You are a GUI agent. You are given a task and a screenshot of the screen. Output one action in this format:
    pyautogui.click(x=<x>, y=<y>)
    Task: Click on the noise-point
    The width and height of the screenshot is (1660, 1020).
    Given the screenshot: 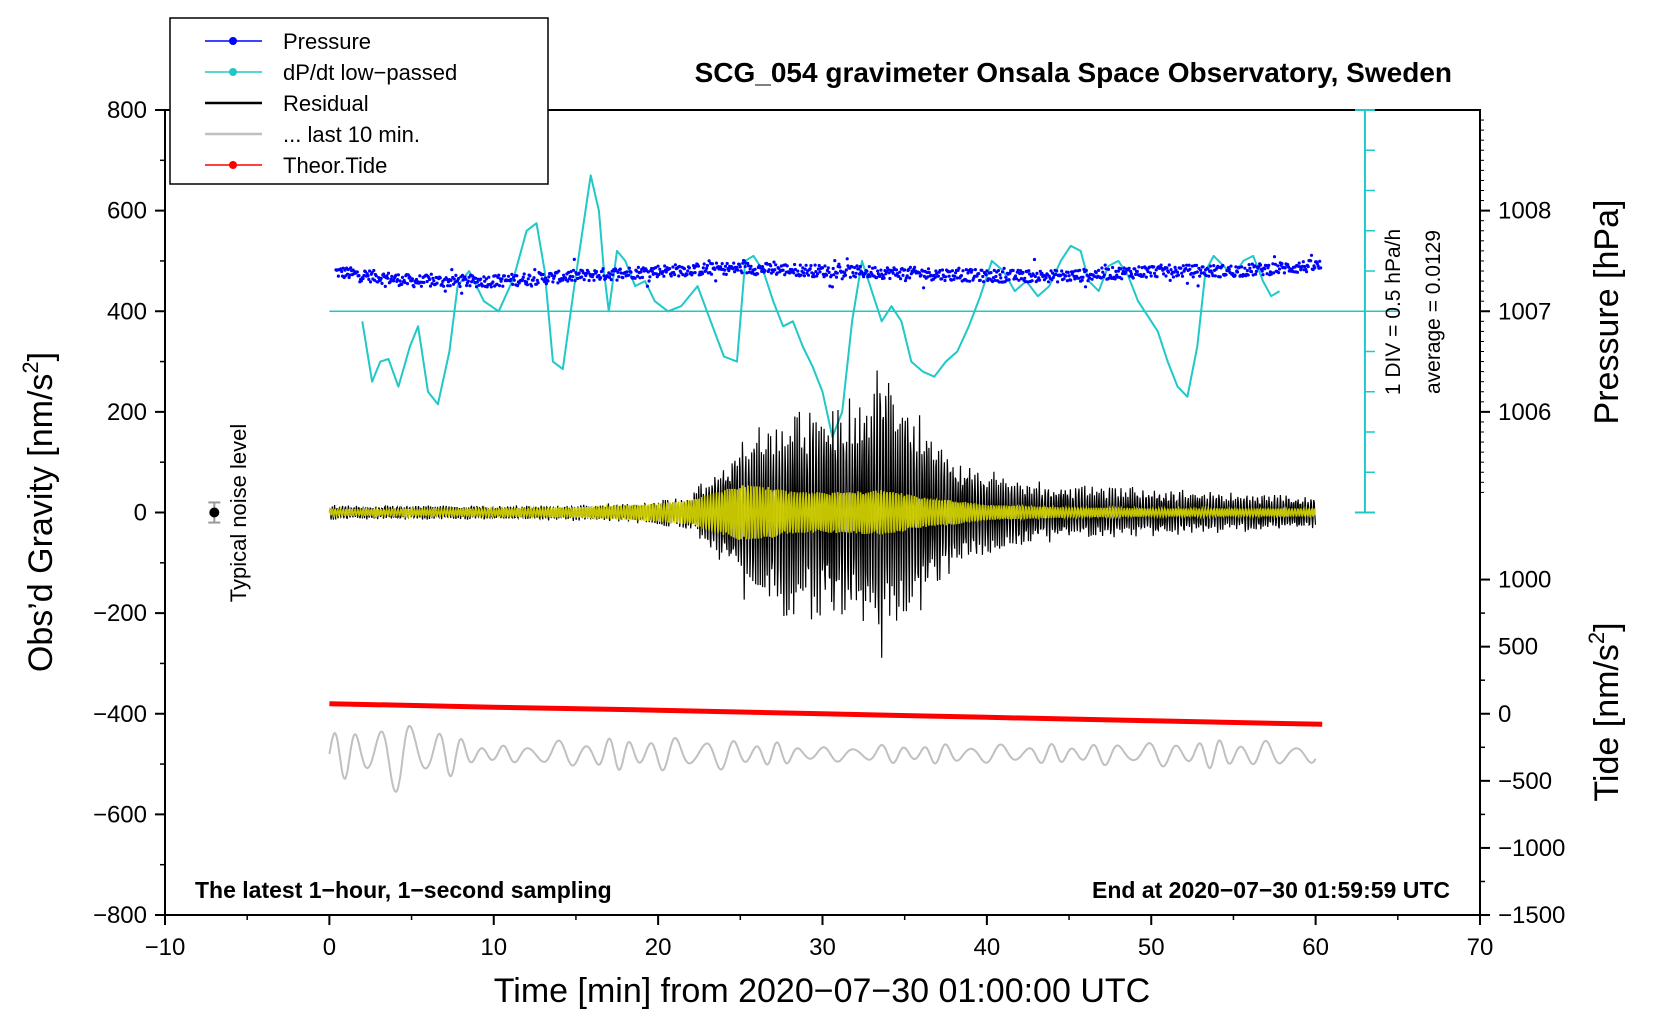 What is the action you would take?
    pyautogui.click(x=214, y=512)
    